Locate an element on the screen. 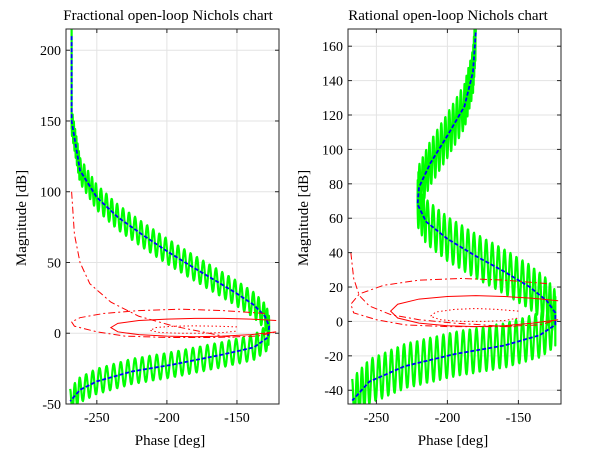  y-tick-label: 200 is located at coordinates (50, 51).